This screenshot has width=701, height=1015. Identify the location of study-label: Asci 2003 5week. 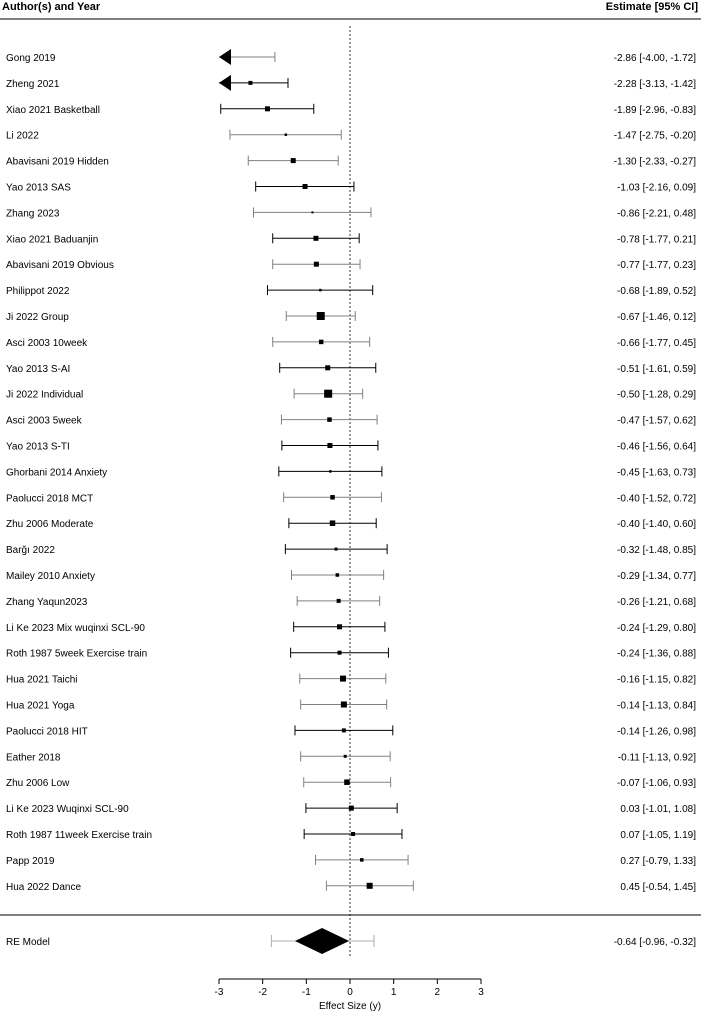
(44, 421).